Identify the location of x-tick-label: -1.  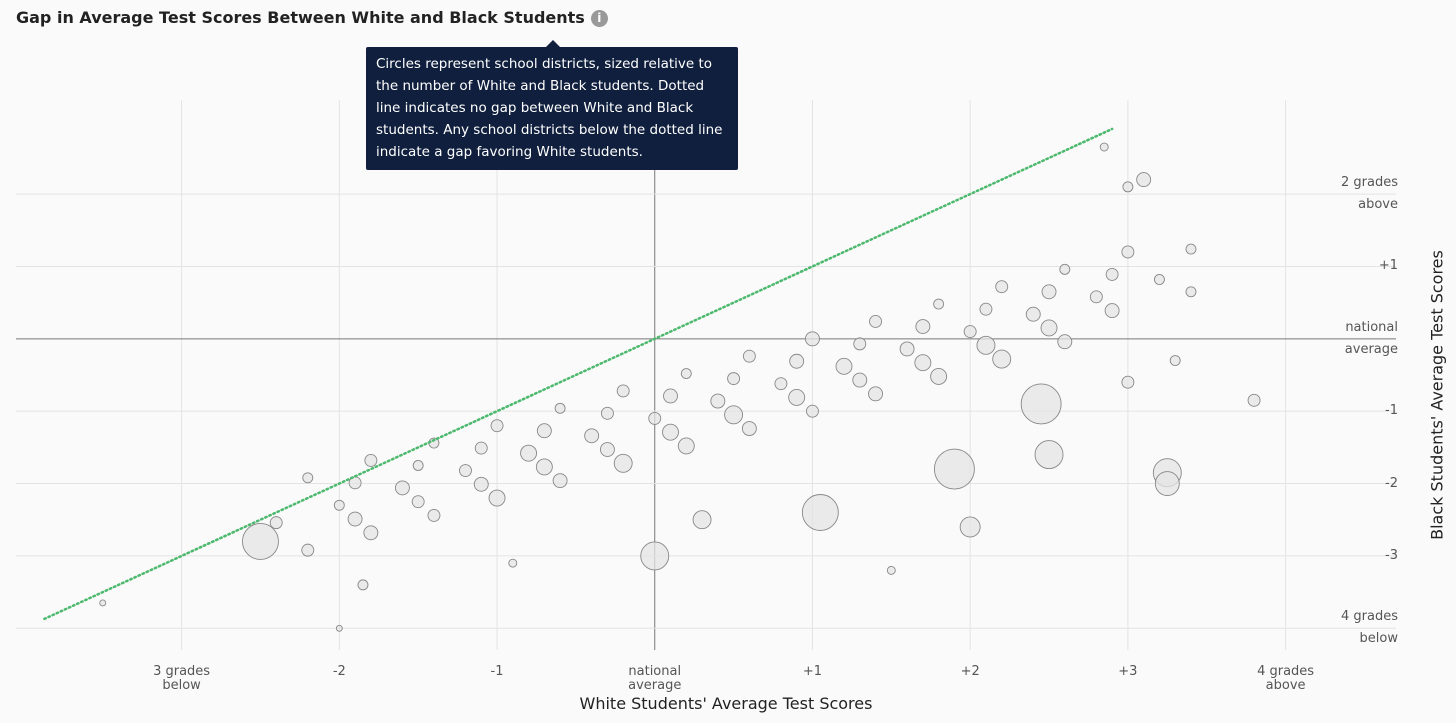
(497, 671).